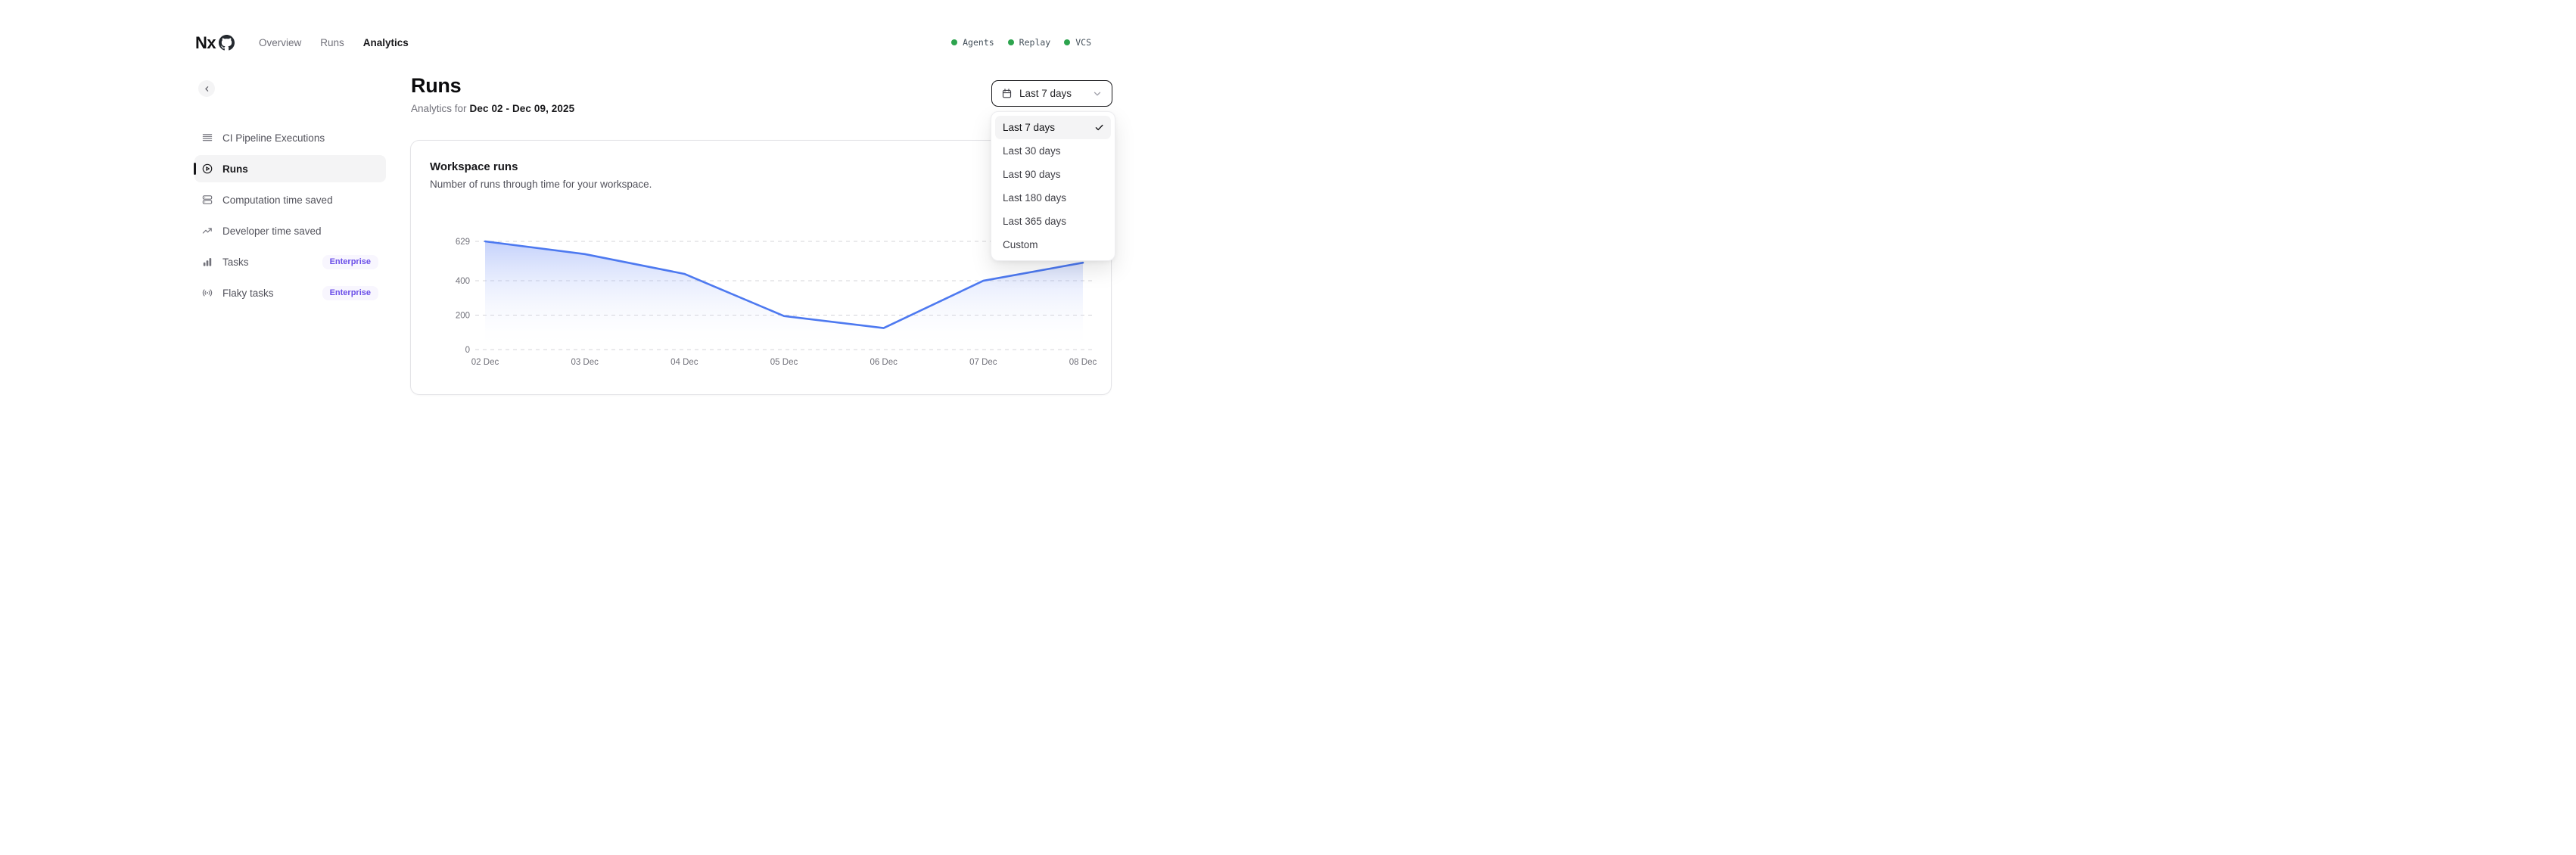 The image size is (2576, 855). Describe the element at coordinates (485, 362) in the screenshot. I see `x-axis-tick-label: 02 Dec` at that location.